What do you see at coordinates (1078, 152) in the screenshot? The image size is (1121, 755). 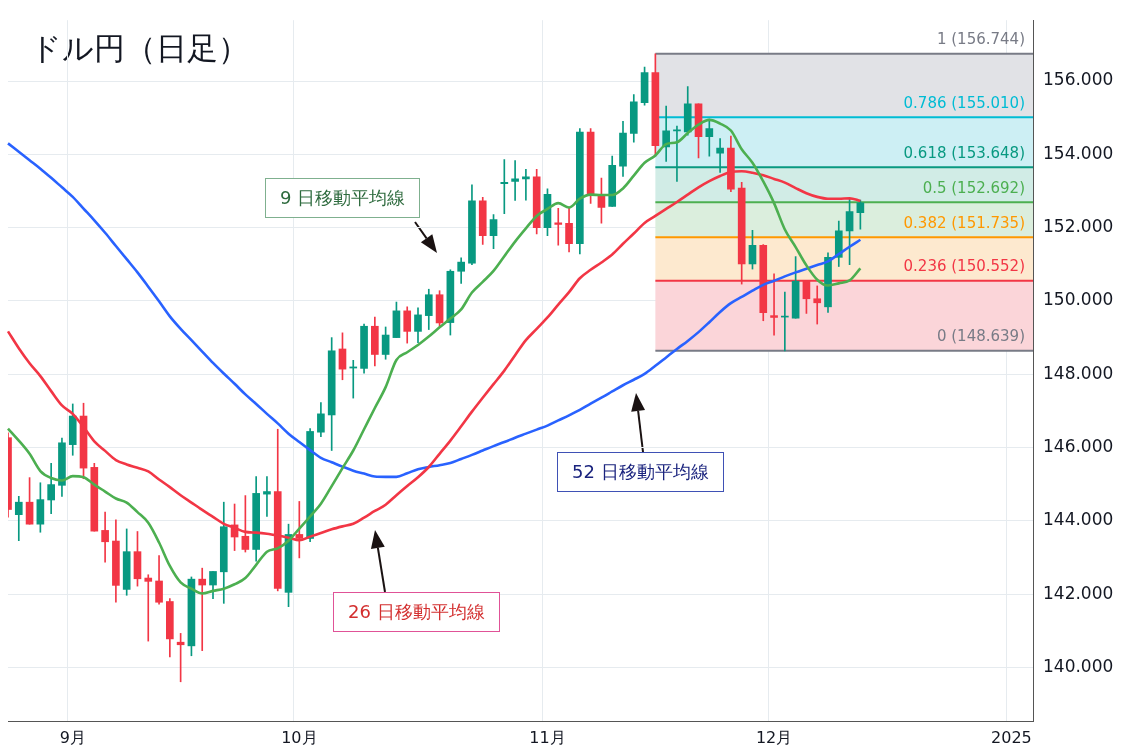 I see `y-tick-label: 154.000` at bounding box center [1078, 152].